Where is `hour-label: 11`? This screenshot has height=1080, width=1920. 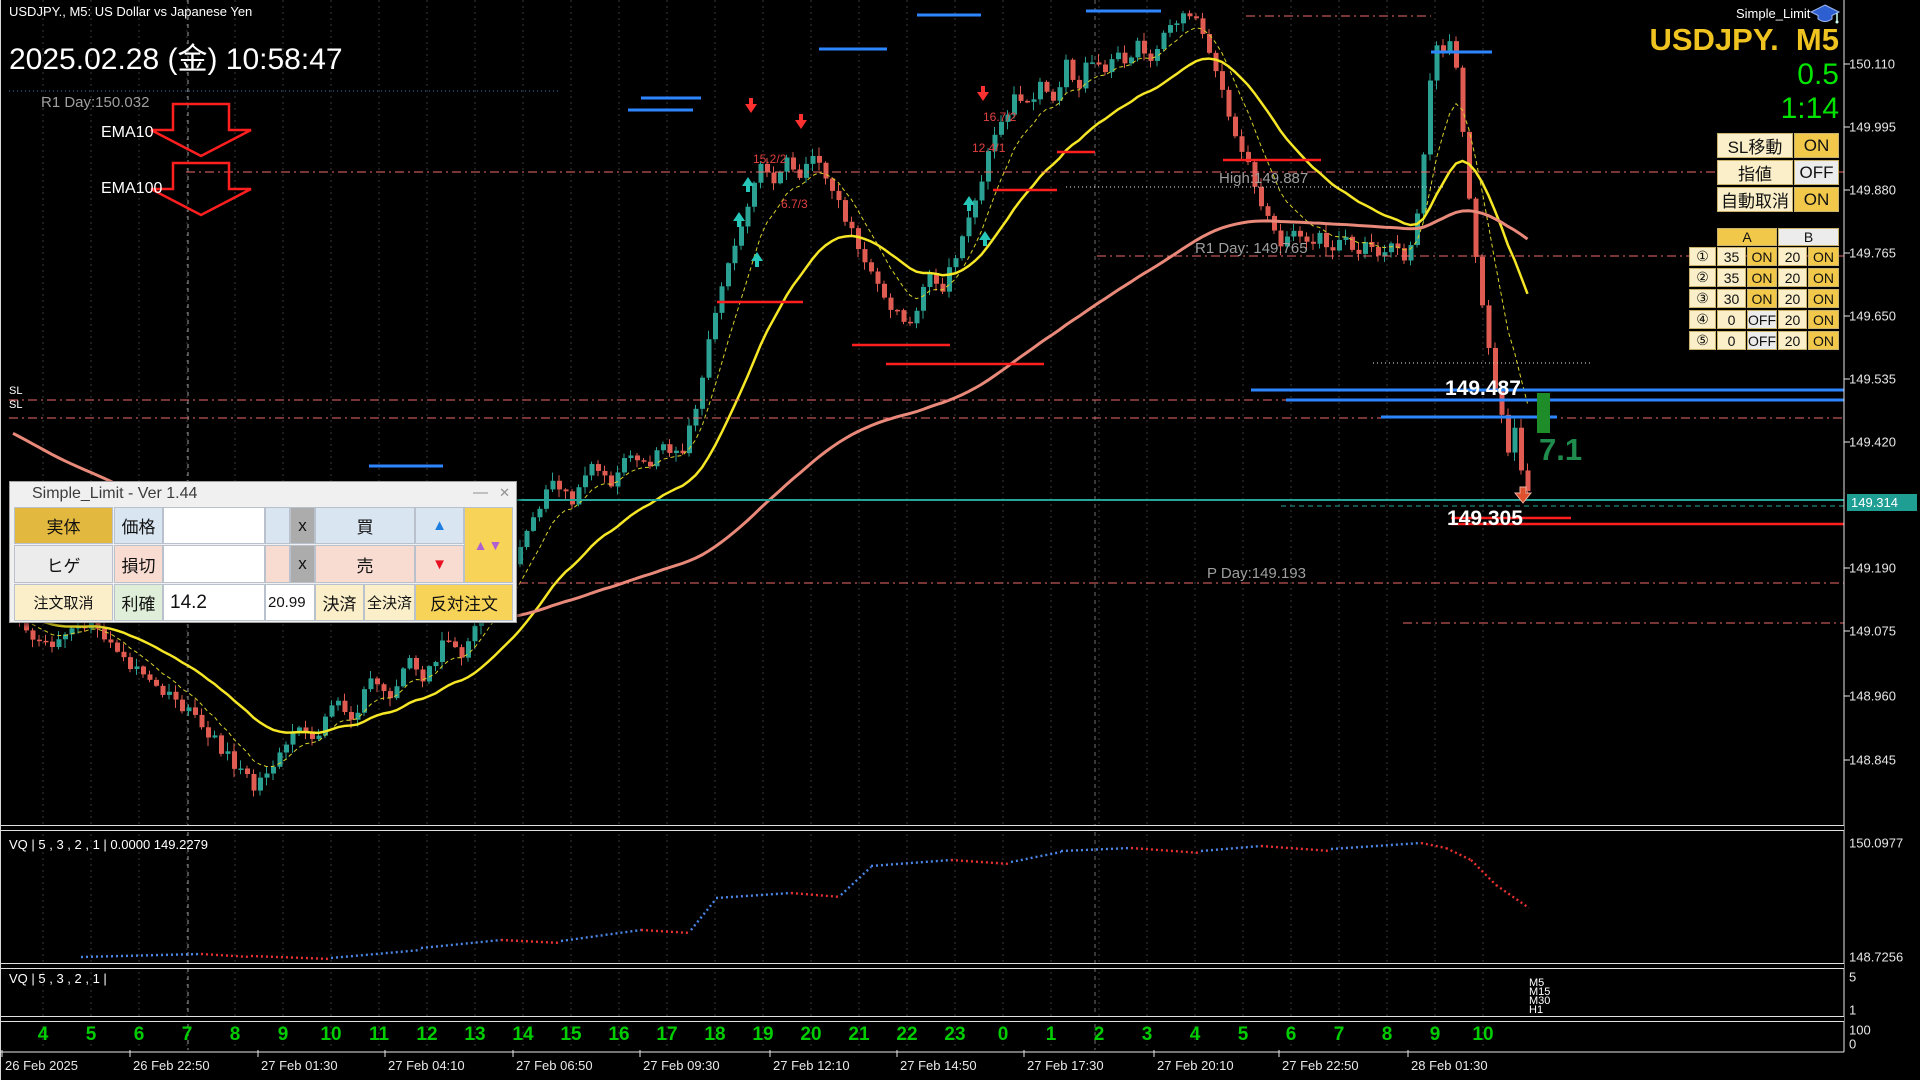 hour-label: 11 is located at coordinates (379, 1034).